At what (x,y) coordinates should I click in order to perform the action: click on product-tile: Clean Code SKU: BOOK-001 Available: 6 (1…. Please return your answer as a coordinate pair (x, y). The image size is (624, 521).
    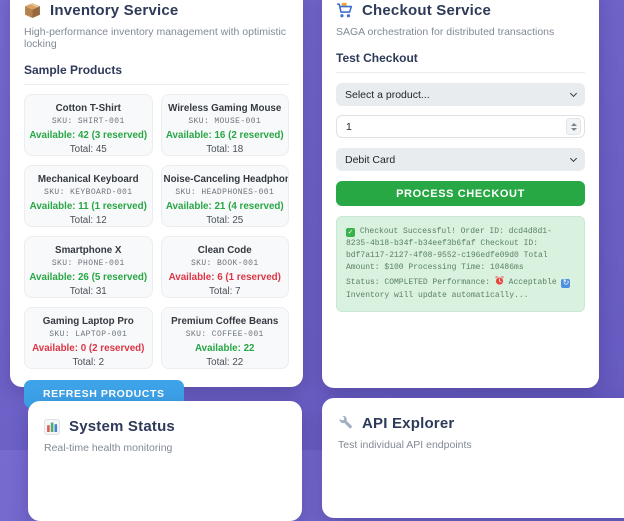
    Looking at the image, I should click on (224, 267).